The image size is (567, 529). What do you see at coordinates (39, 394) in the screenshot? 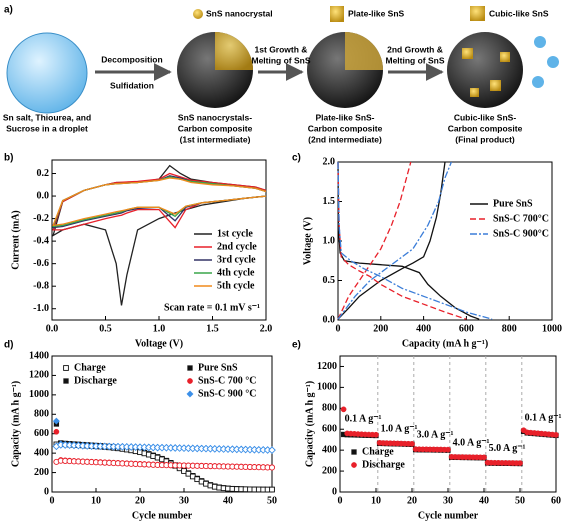
I see `y-tick-label: 1000` at bounding box center [39, 394].